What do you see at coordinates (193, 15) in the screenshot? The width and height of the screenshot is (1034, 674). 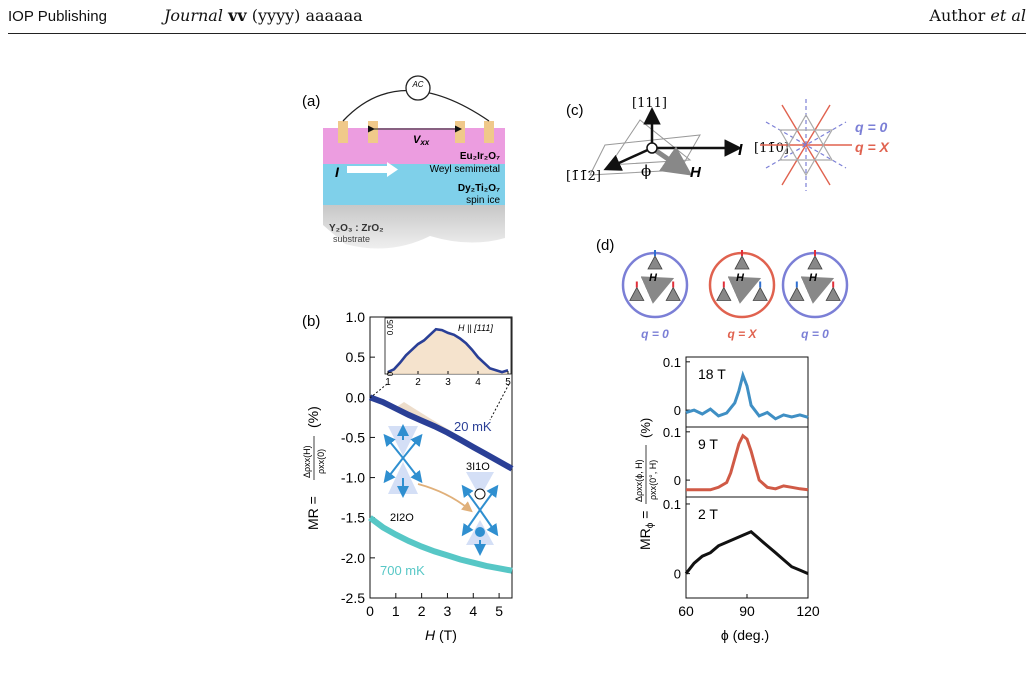 I see `journal-name: Journal` at bounding box center [193, 15].